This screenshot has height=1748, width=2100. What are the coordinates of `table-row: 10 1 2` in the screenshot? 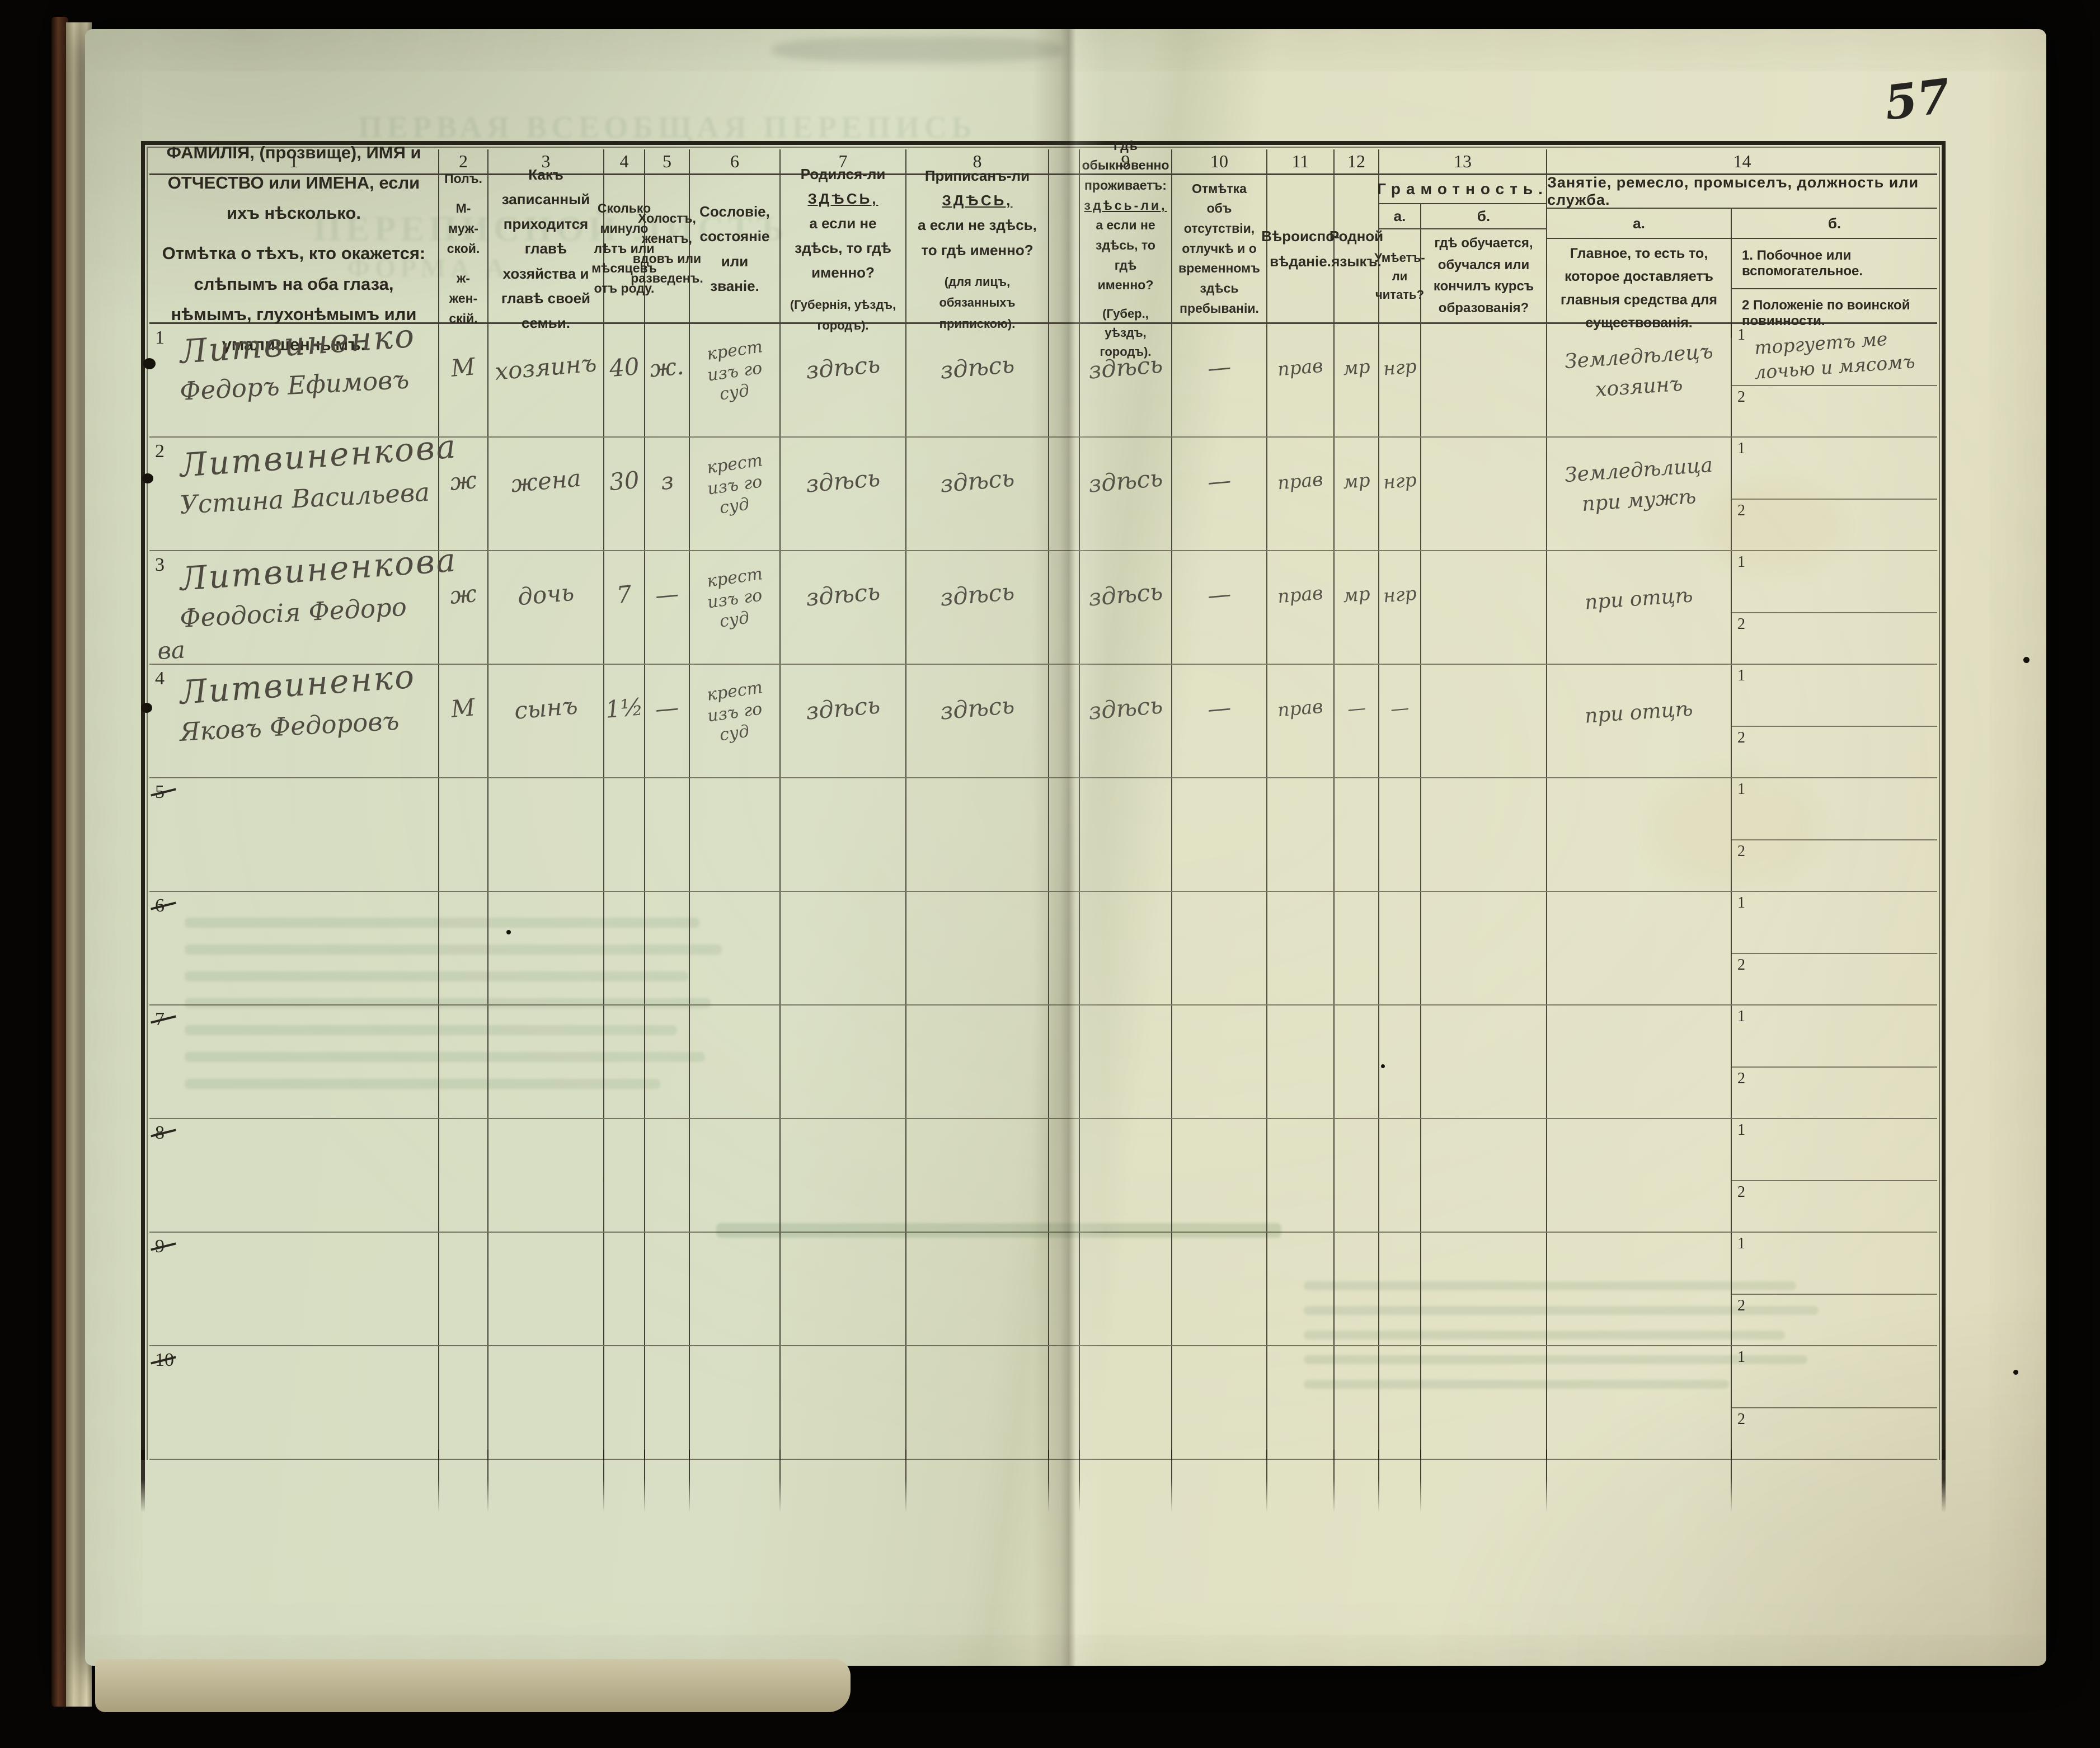 It's located at (1043, 1403).